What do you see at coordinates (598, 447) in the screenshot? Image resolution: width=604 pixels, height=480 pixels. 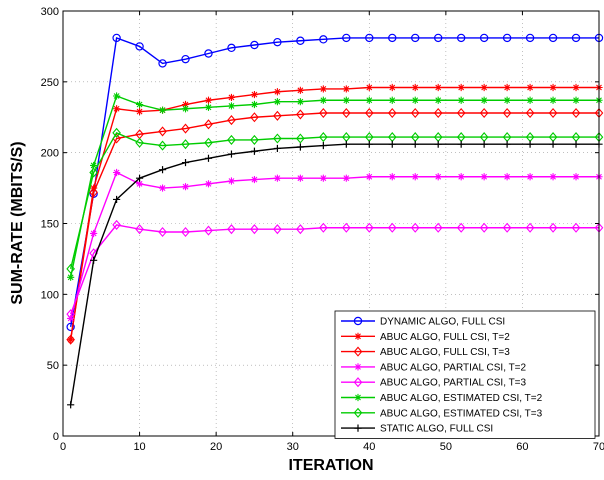 I see `x-tick-label: 70` at bounding box center [598, 447].